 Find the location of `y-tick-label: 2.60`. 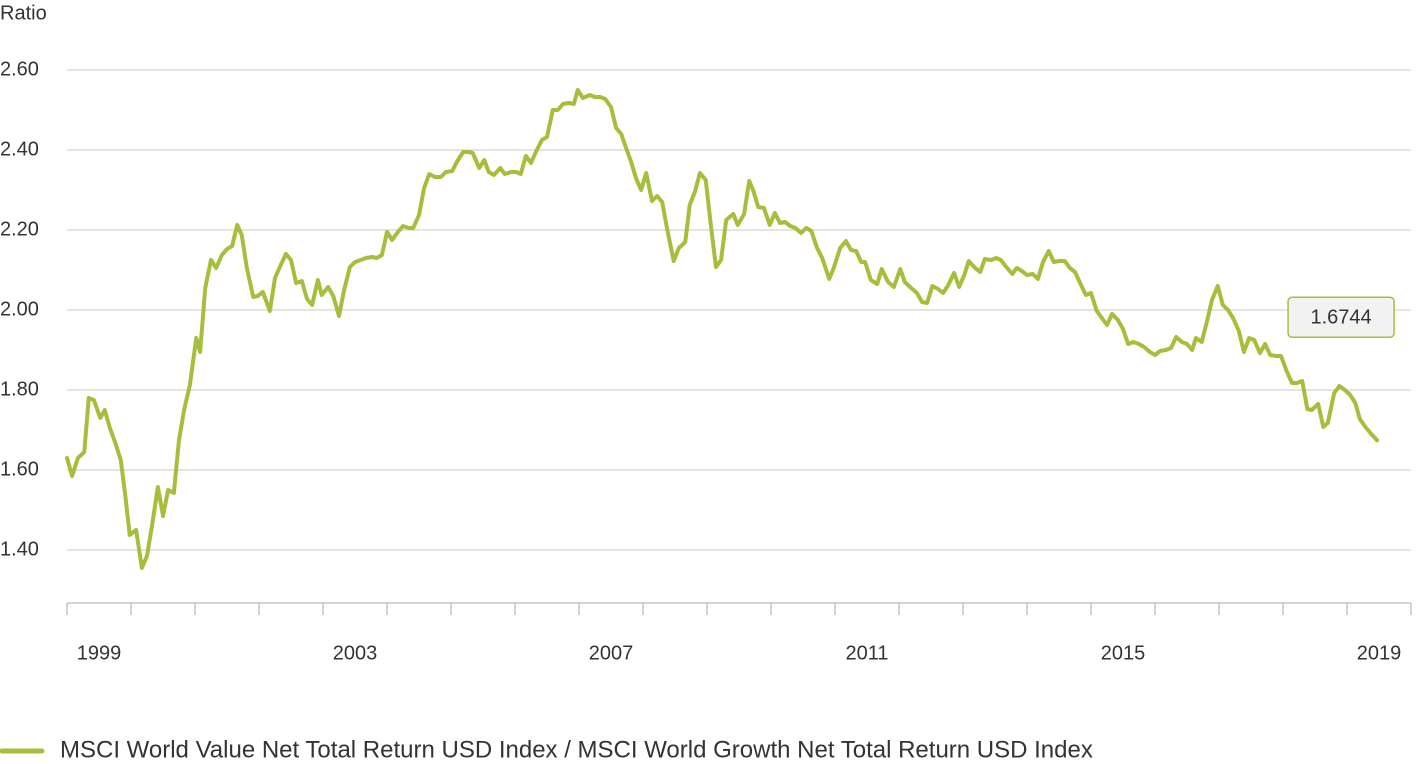

y-tick-label: 2.60 is located at coordinates (19, 69).